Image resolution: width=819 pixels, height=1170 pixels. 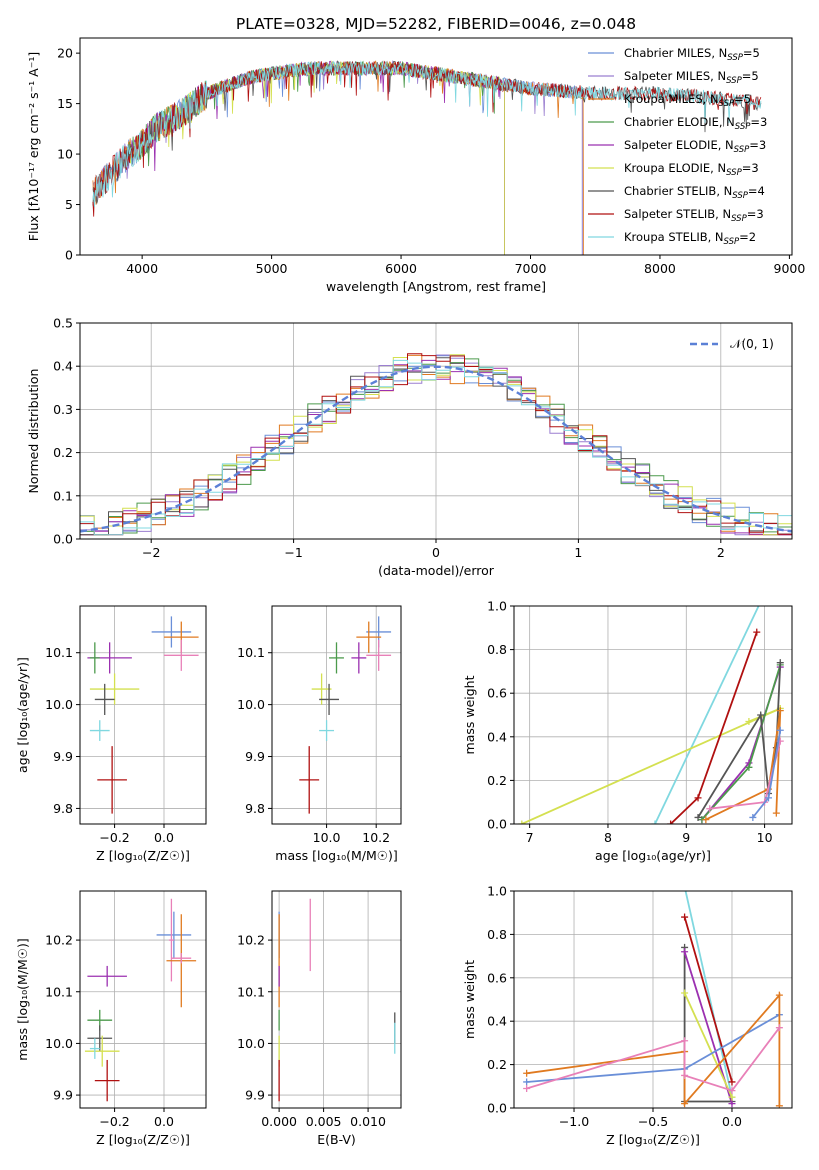 I want to click on histogram-step, so click(x=436, y=444).